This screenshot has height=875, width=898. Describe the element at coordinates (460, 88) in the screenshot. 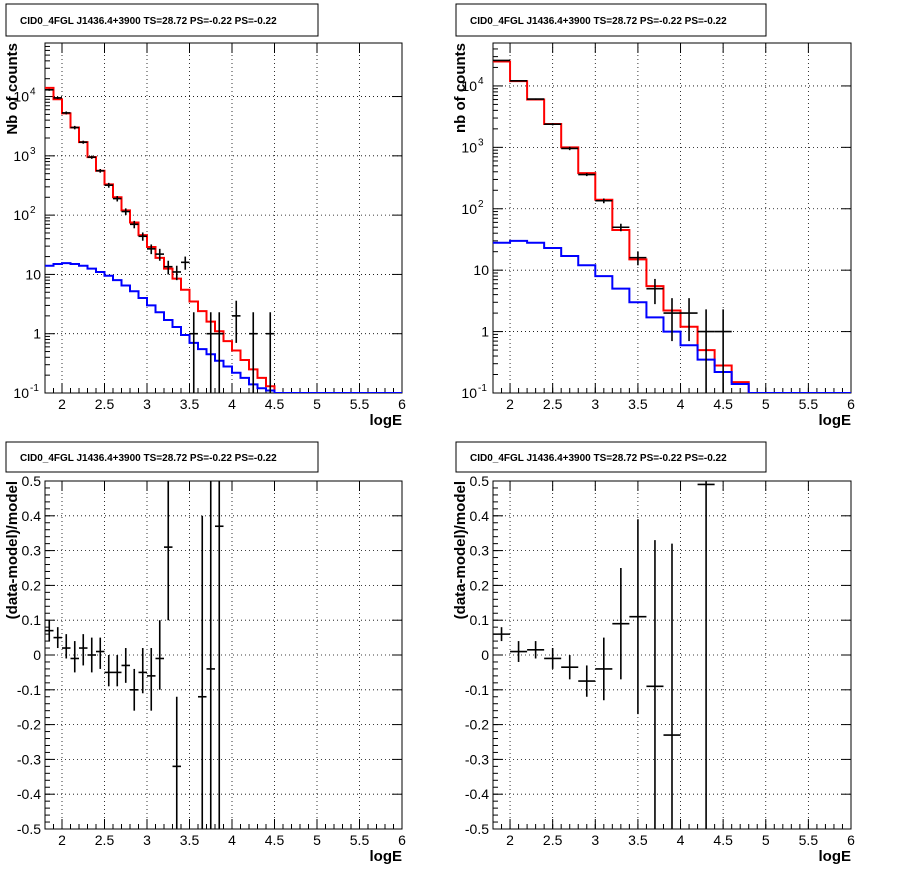

I see `y-axis-label: nb of counts` at that location.